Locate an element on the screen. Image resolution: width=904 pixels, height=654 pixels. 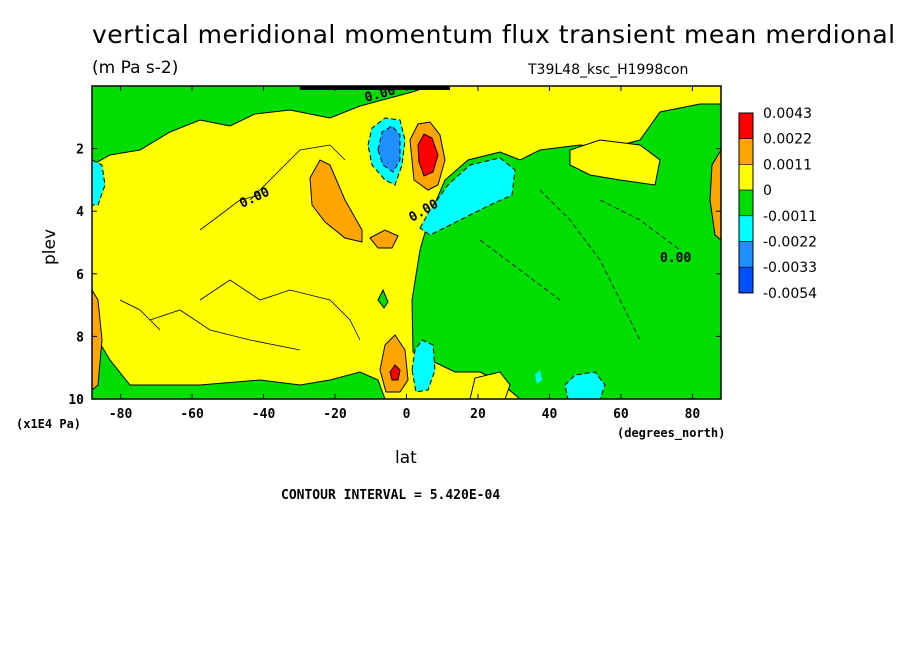
legend-label: -0.0022 is located at coordinates (790, 243).